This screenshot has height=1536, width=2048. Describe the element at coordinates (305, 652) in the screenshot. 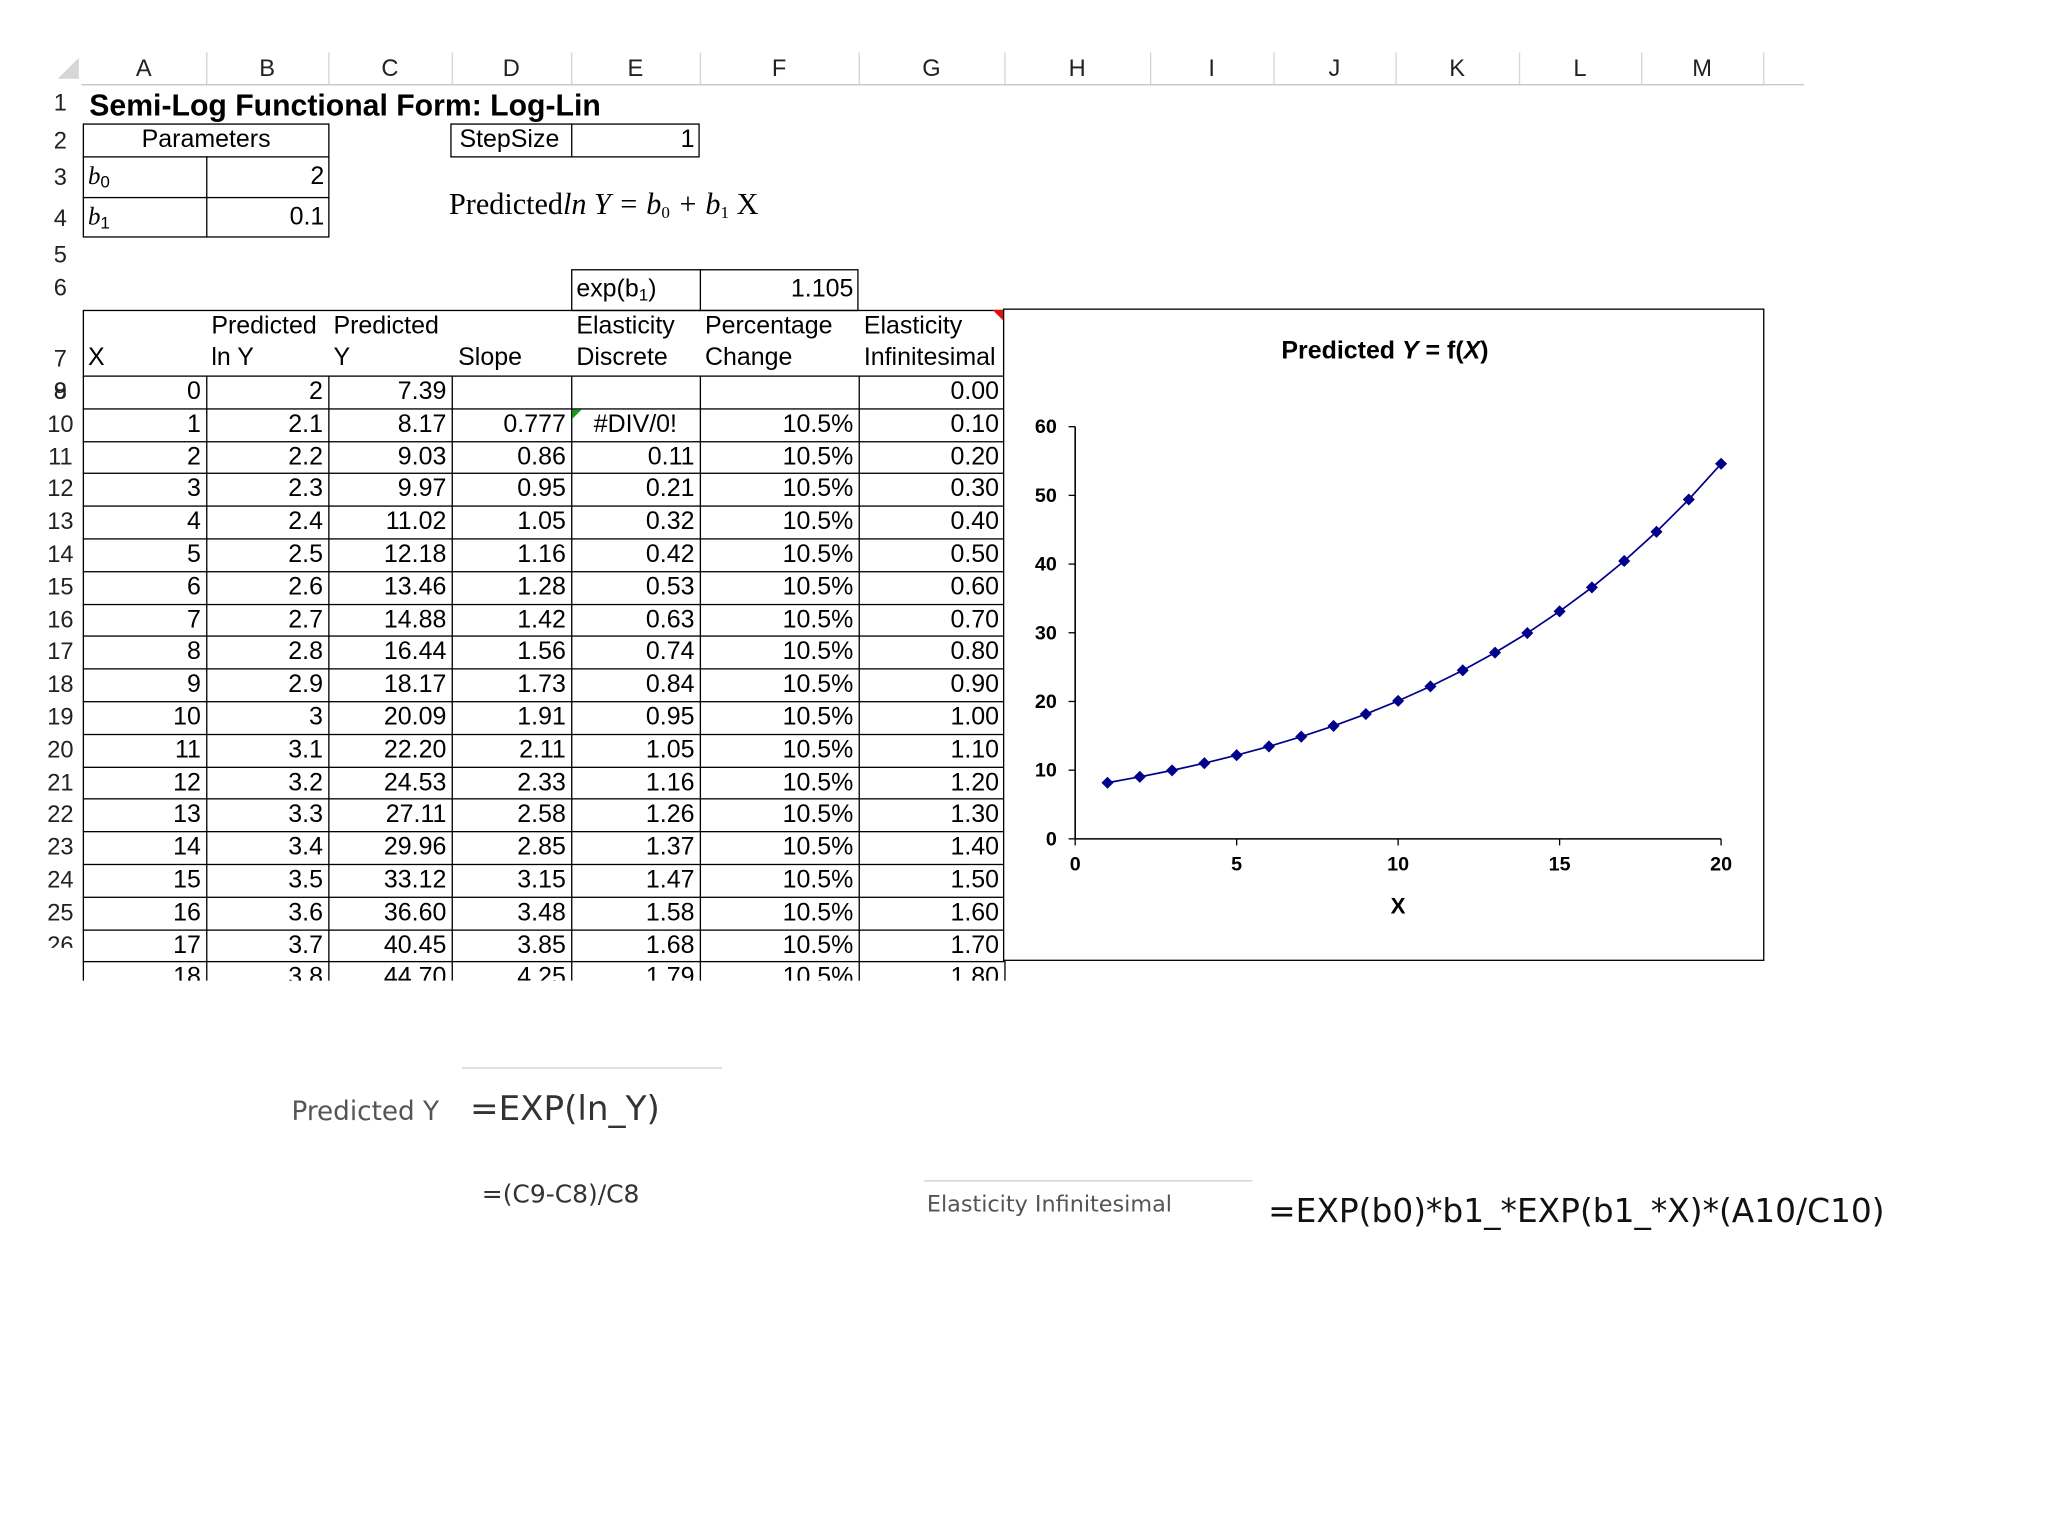

I see `table-cell: 2.8` at that location.